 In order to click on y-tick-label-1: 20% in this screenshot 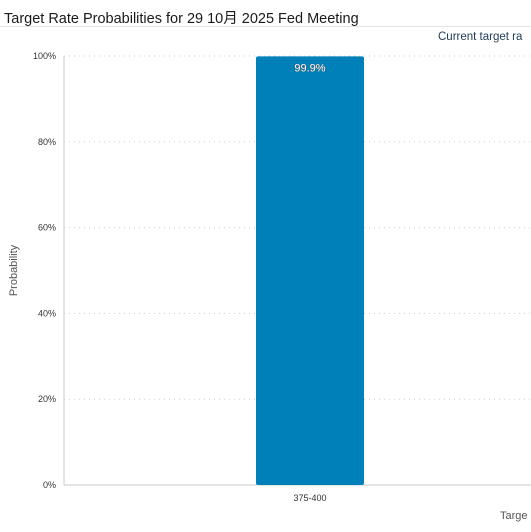, I will do `click(47, 399)`.